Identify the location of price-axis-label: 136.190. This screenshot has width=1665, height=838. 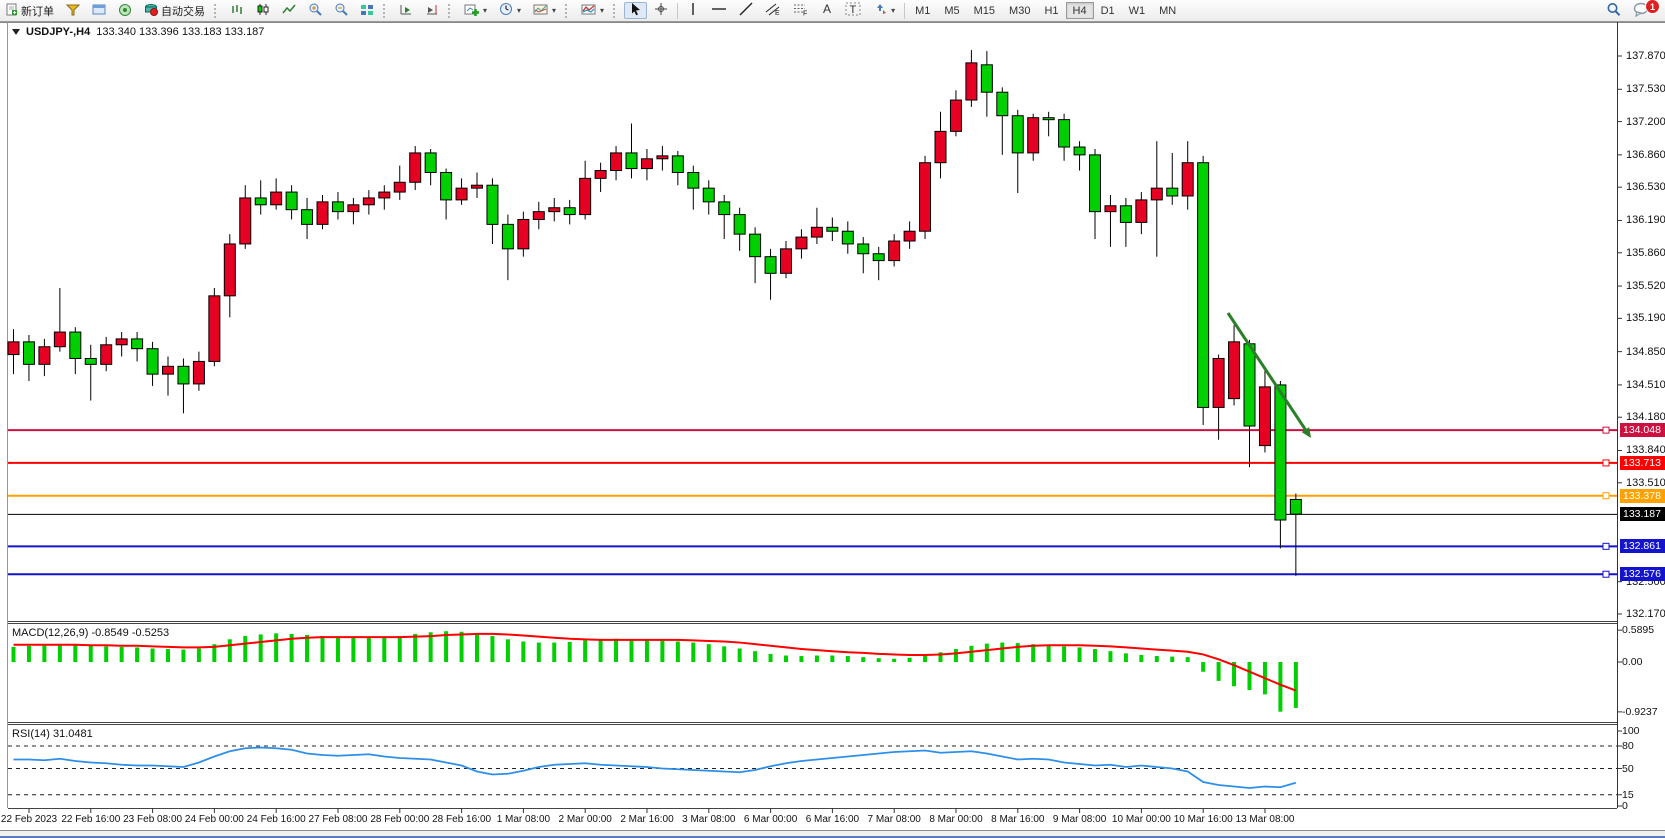
(1645, 220).